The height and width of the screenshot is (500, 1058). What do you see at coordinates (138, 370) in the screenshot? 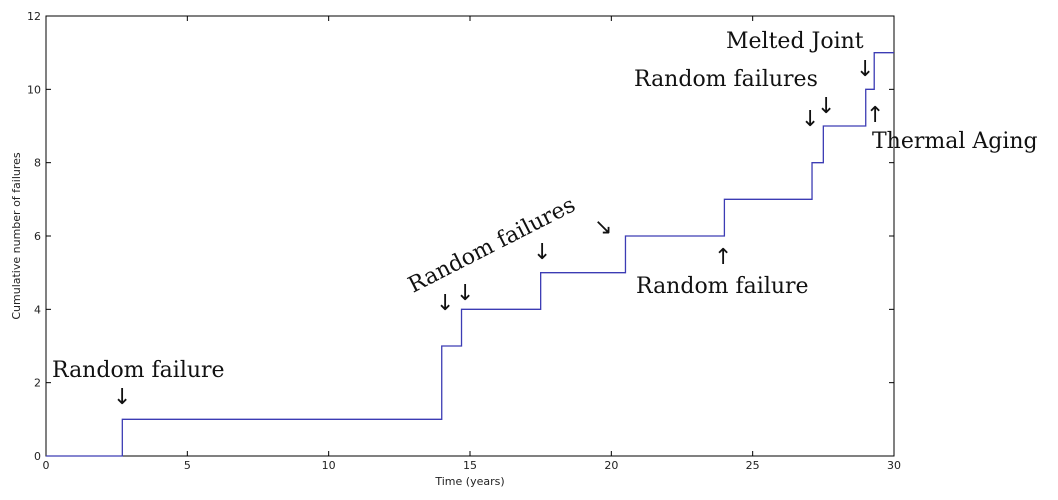
I see `annotation-random-failure-left: Random failure` at bounding box center [138, 370].